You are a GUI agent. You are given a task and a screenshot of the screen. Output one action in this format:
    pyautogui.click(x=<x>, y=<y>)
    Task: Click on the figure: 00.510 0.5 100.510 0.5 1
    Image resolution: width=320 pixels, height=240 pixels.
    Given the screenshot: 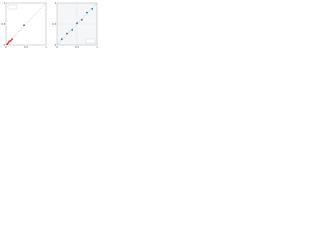 What is the action you would take?
    pyautogui.click(x=49, y=25)
    